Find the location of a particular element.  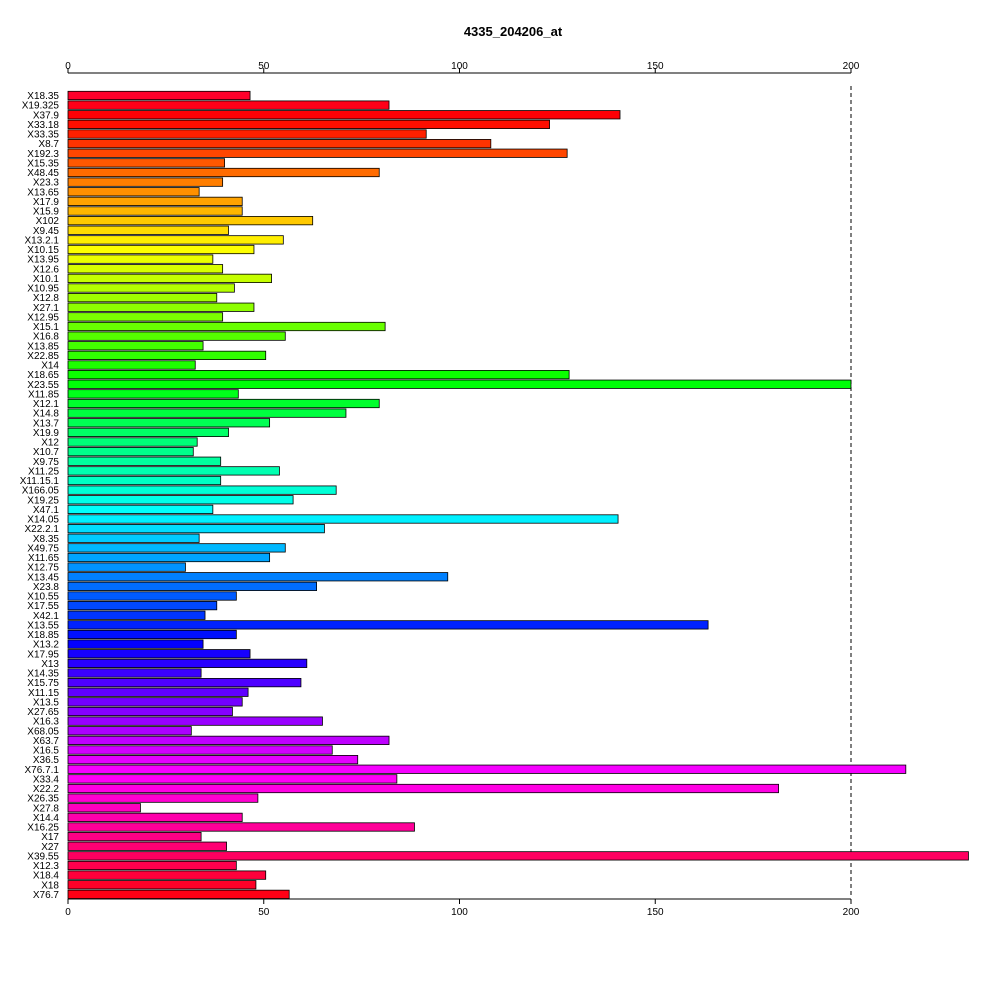

category-label: X14 is located at coordinates (50, 366).